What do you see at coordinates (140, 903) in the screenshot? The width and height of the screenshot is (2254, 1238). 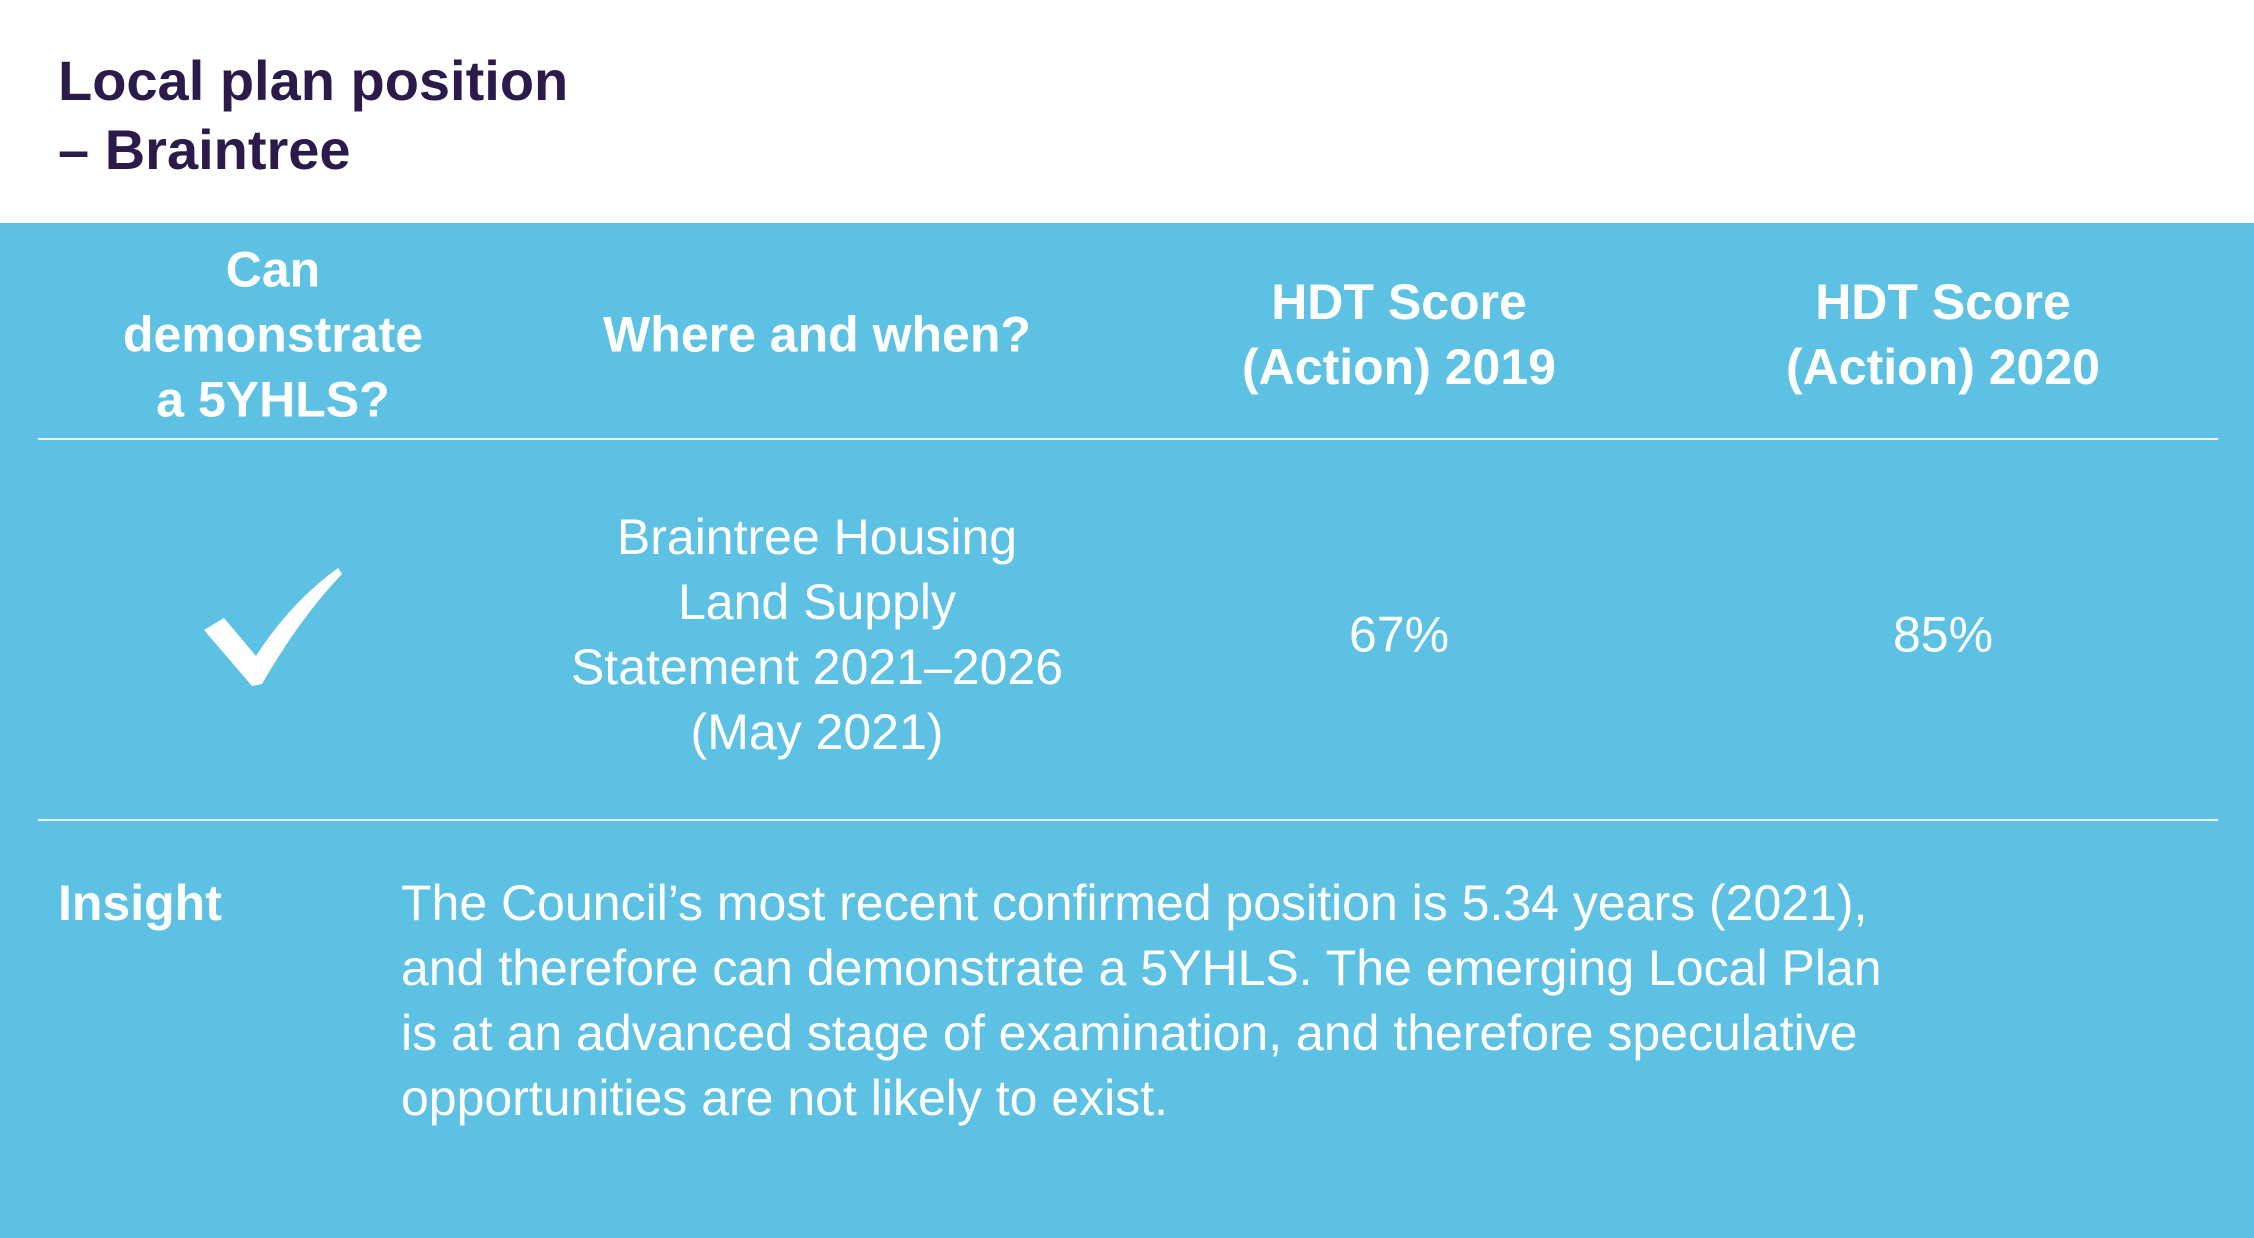 I see `insight-label: Insight` at bounding box center [140, 903].